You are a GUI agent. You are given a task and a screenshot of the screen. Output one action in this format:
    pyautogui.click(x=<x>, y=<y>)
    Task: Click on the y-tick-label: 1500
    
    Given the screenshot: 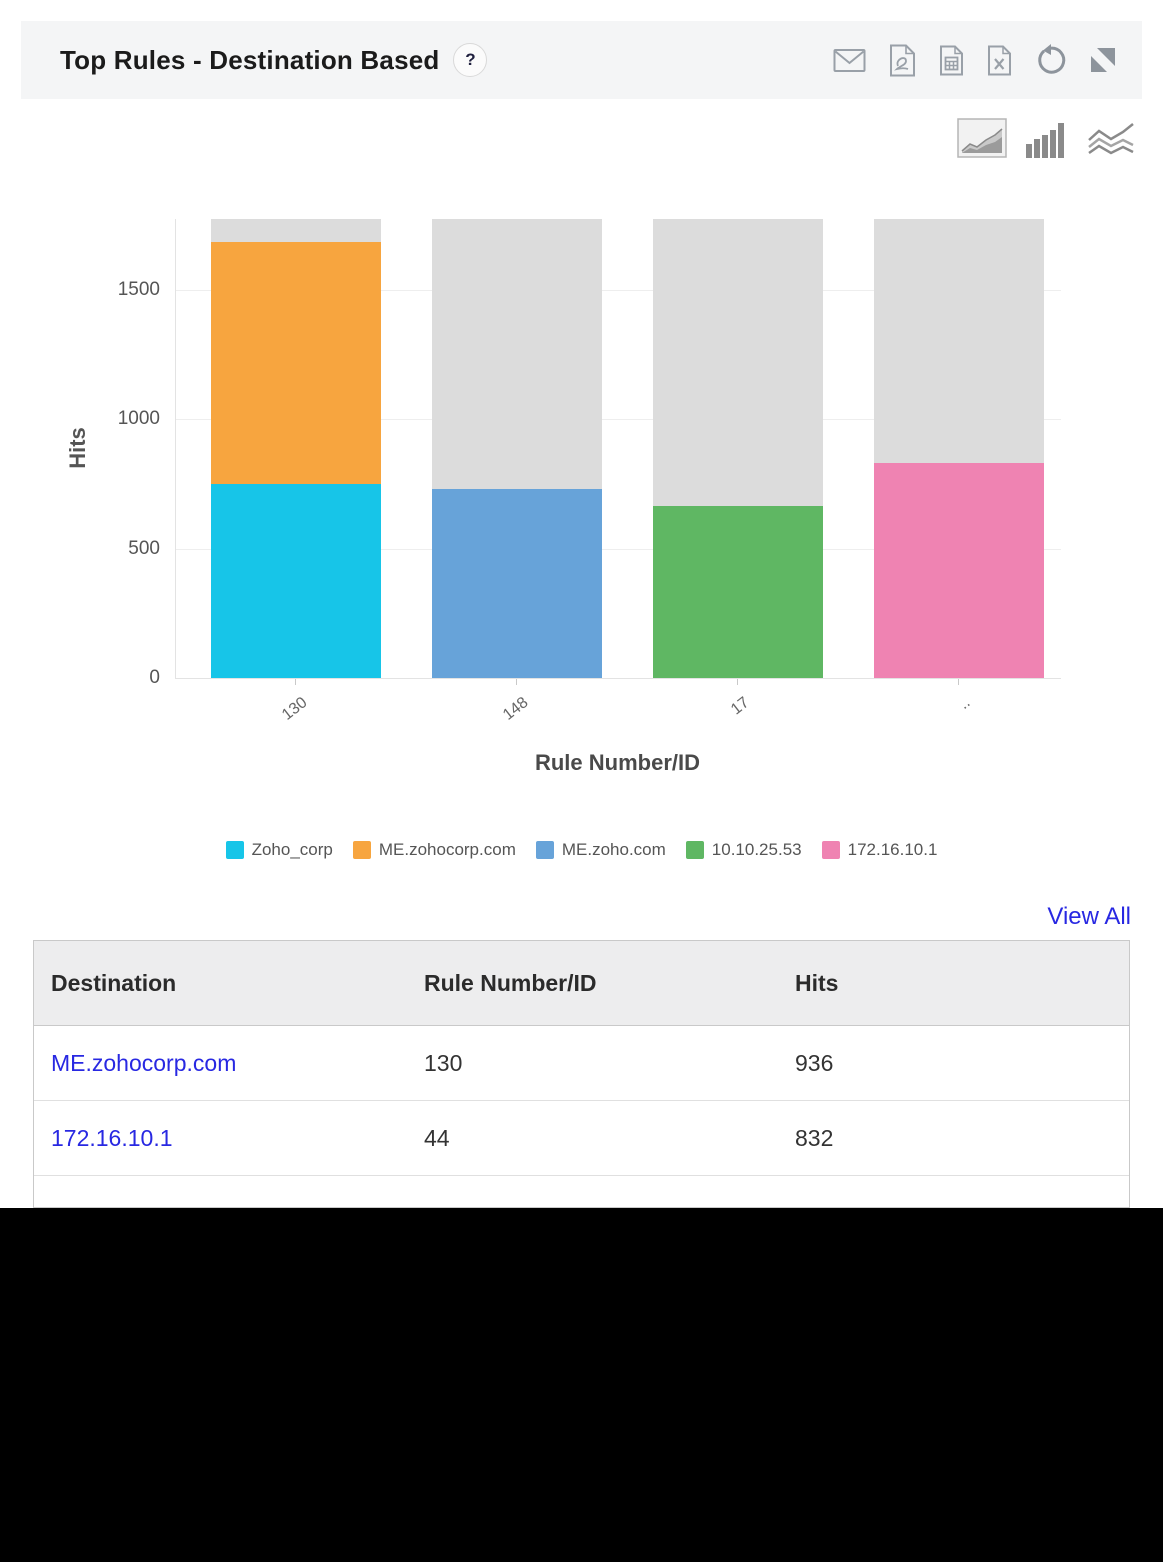 What is the action you would take?
    pyautogui.click(x=138, y=290)
    